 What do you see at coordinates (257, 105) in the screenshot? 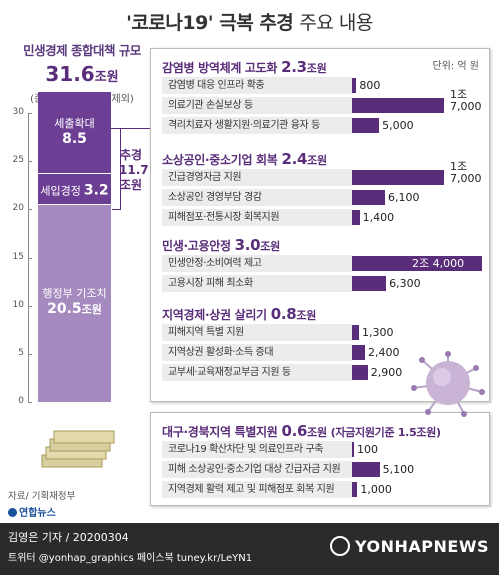
I see `bar-label: 의료기관 손실보상 등` at bounding box center [257, 105].